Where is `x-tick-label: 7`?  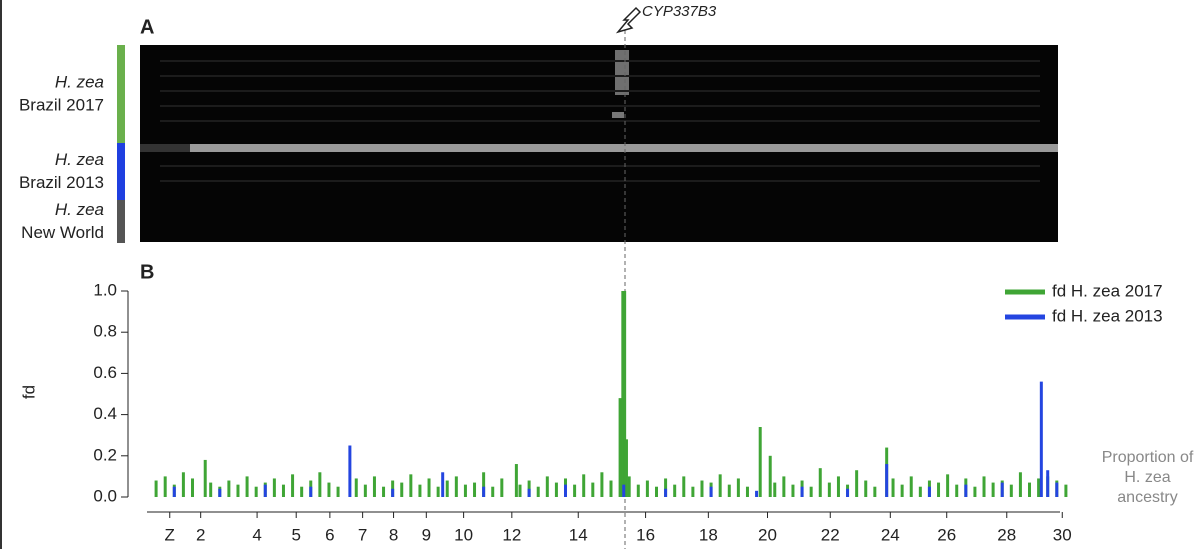
x-tick-label: 7 is located at coordinates (362, 534).